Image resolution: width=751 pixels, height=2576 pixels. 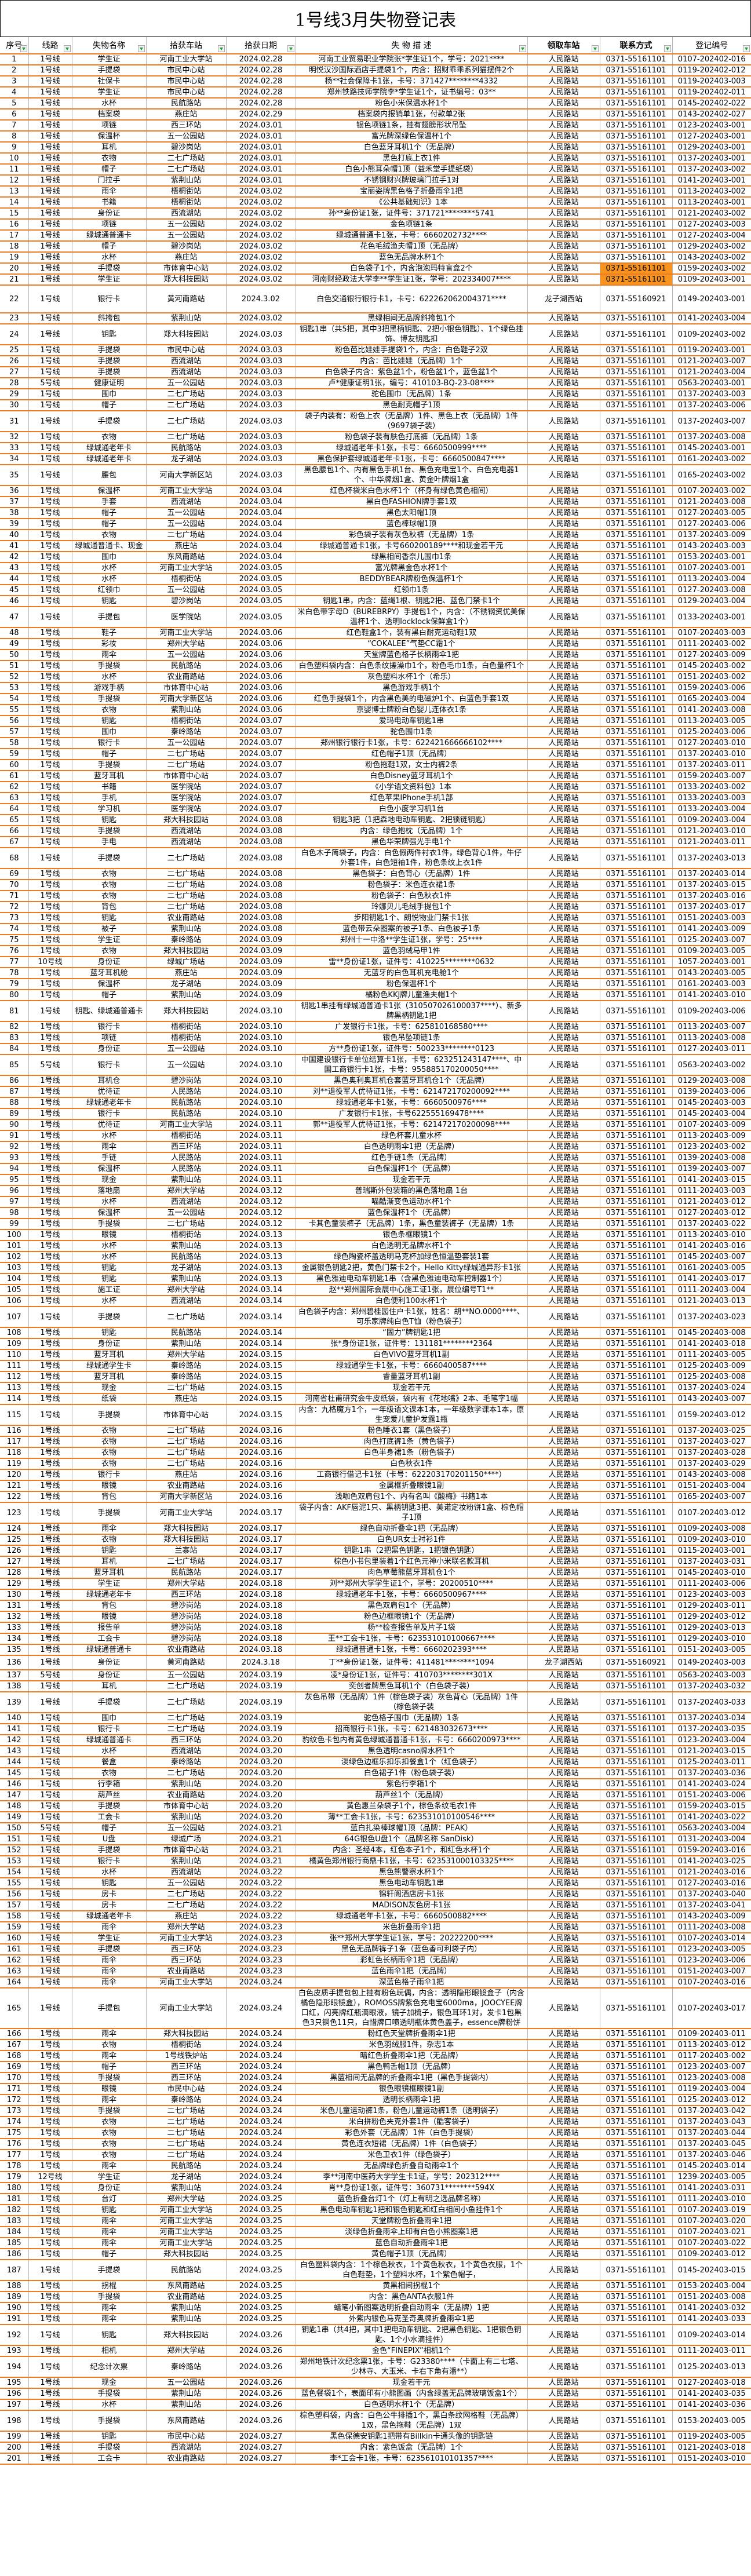 What do you see at coordinates (261, 448) in the screenshot?
I see `found-date-cell: 2024.03.03` at bounding box center [261, 448].